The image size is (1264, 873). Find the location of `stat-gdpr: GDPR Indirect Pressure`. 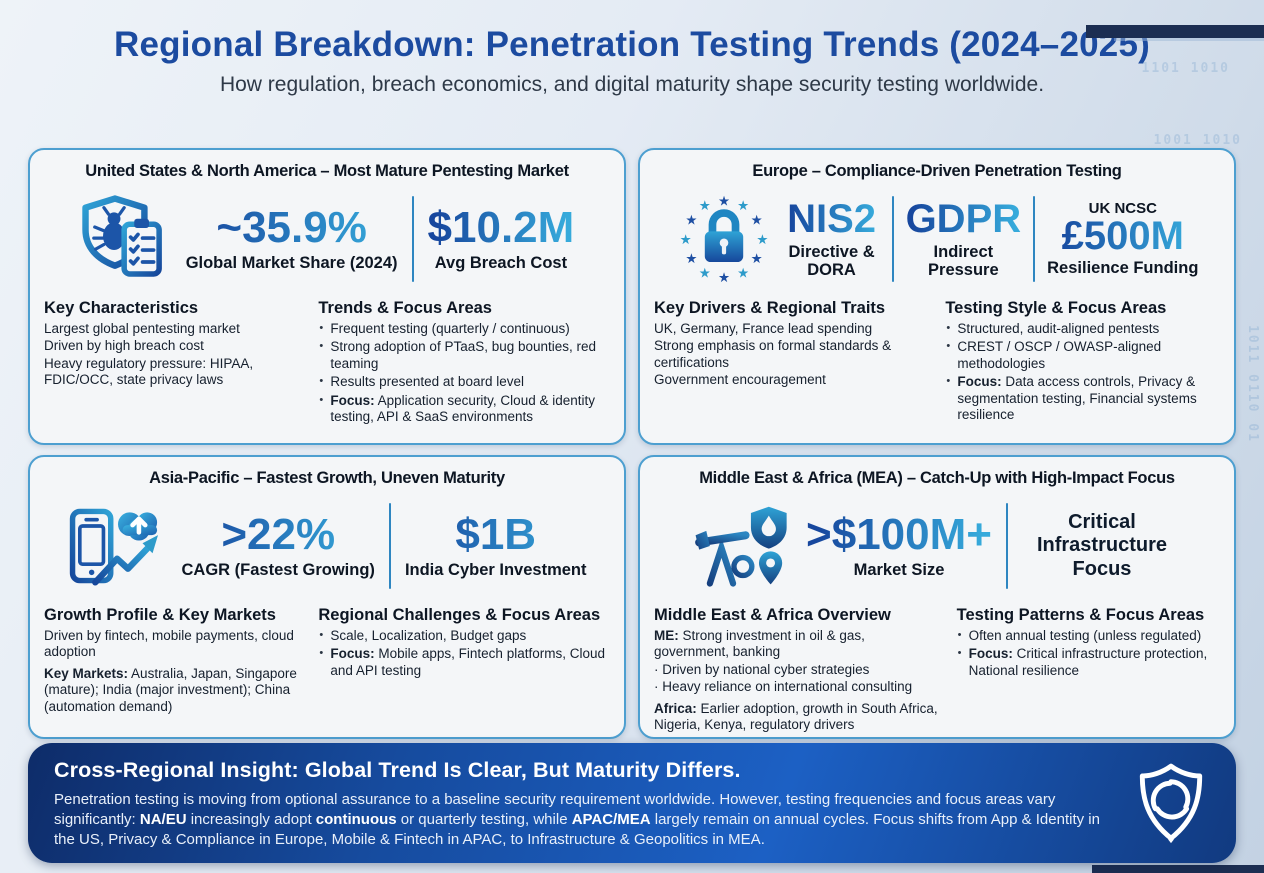

stat-gdpr: GDPR Indirect Pressure is located at coordinates (964, 239).